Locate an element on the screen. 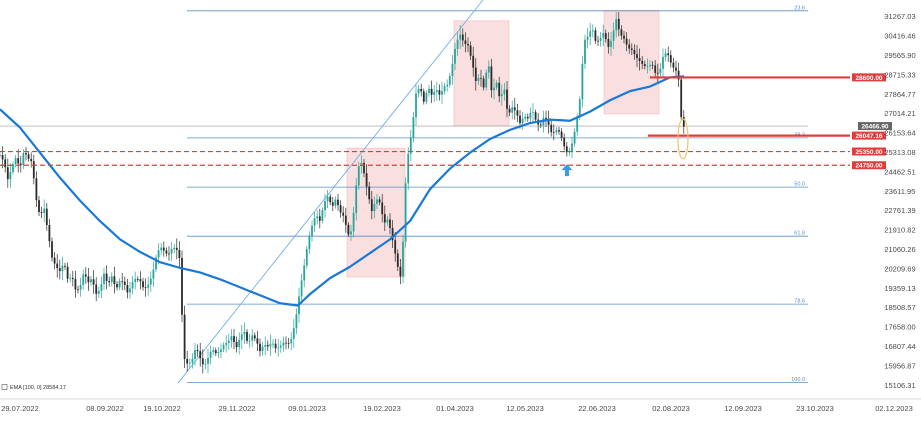 The width and height of the screenshot is (921, 423). current-price-tag is located at coordinates (875, 126).